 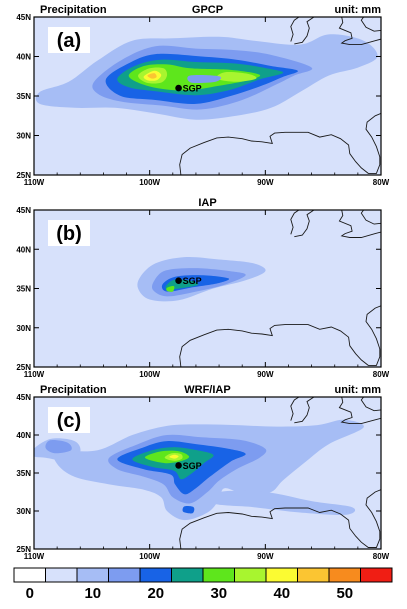 What do you see at coordinates (155, 593) in the screenshot?
I see `colorbar-label: 20` at bounding box center [155, 593].